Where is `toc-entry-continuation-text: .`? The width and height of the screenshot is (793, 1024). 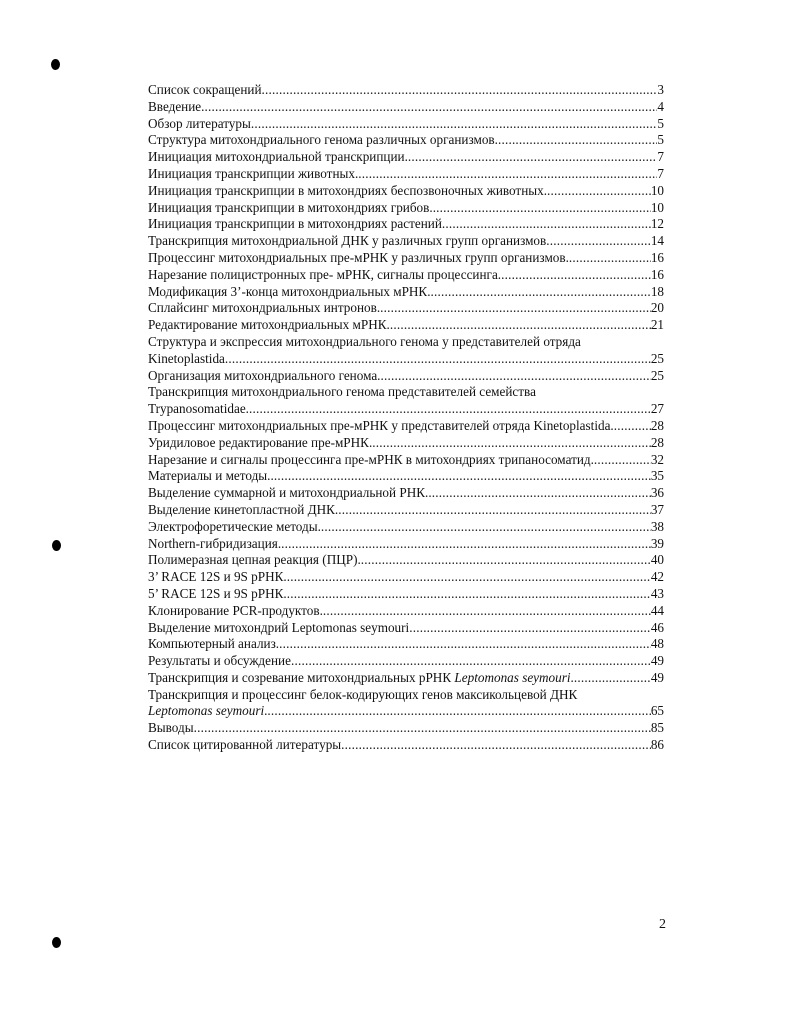 toc-entry-continuation-text: . is located at coordinates (266, 711).